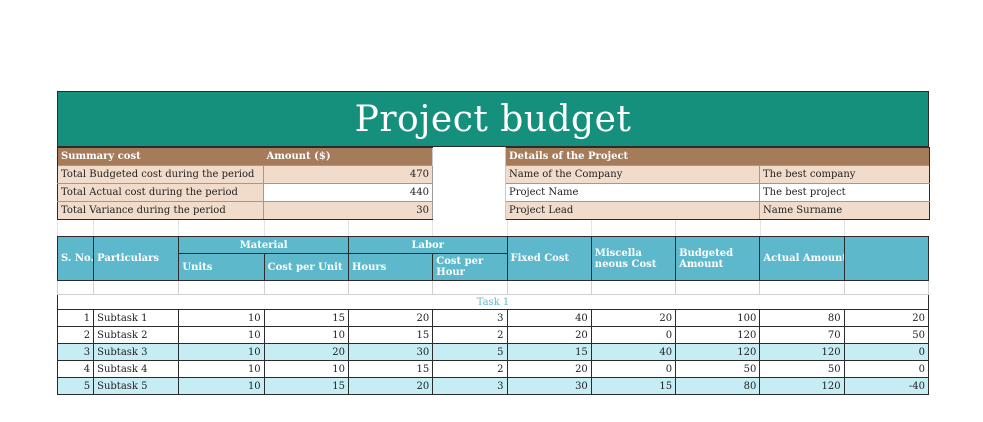  Describe the element at coordinates (348, 156) in the screenshot. I see `amount-header-cell: Amount ($)` at that location.